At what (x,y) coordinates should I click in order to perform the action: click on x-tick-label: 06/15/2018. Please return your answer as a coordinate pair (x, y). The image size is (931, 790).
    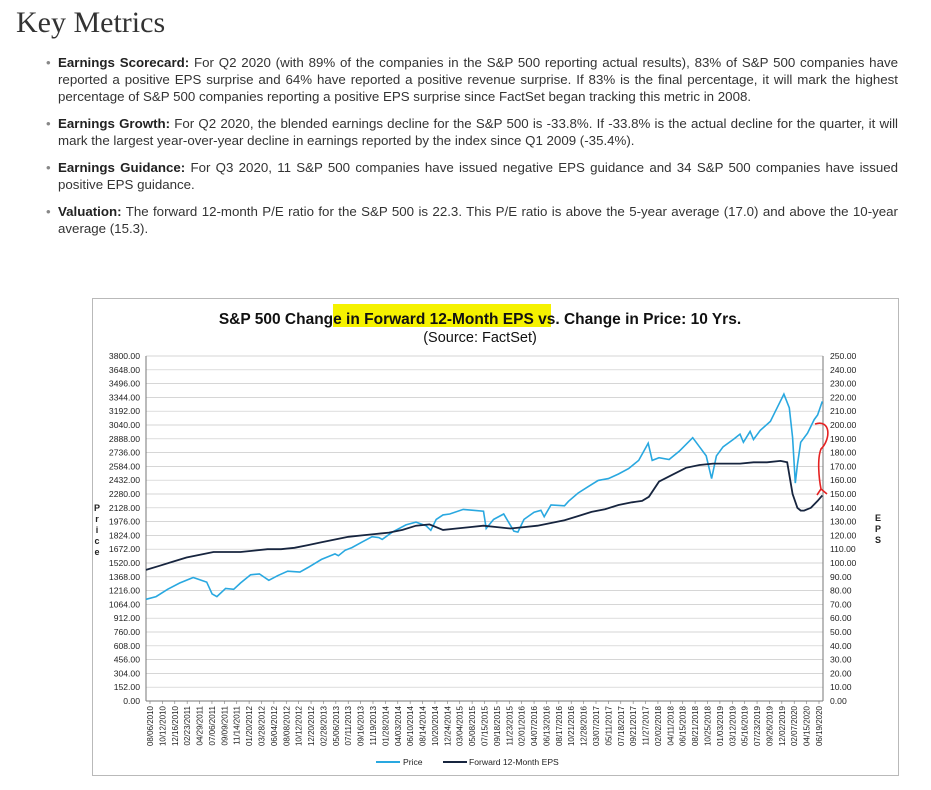
    Looking at the image, I should click on (683, 725).